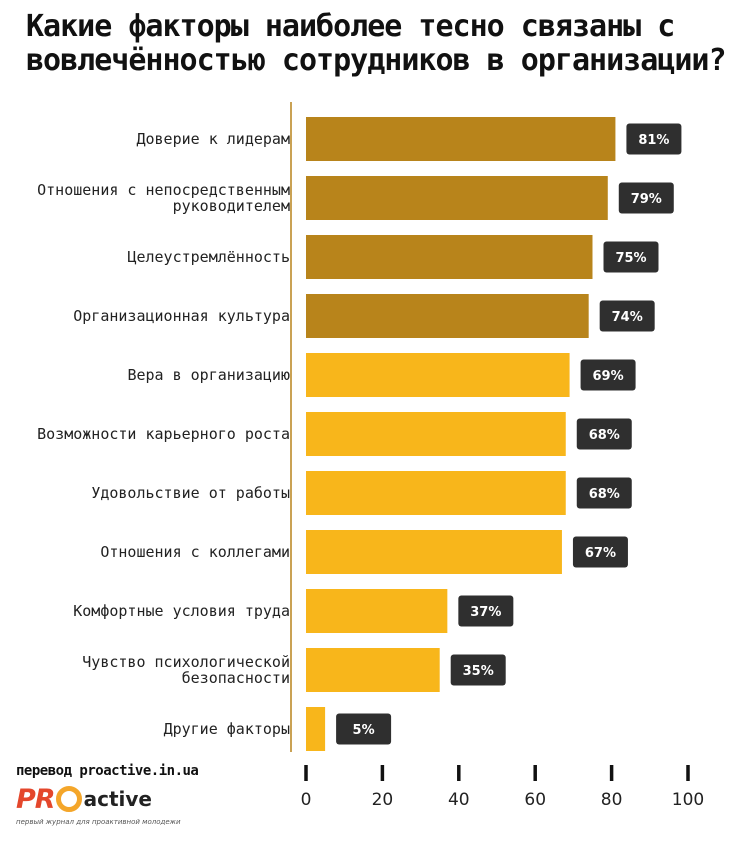 This screenshot has height=847, width=730. I want to click on value-label: 67%, so click(600, 553).